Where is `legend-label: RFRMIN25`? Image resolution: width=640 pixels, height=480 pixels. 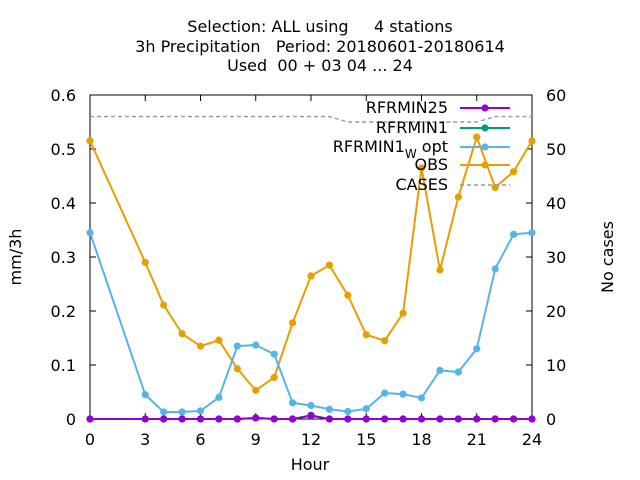 legend-label: RFRMIN25 is located at coordinates (407, 107).